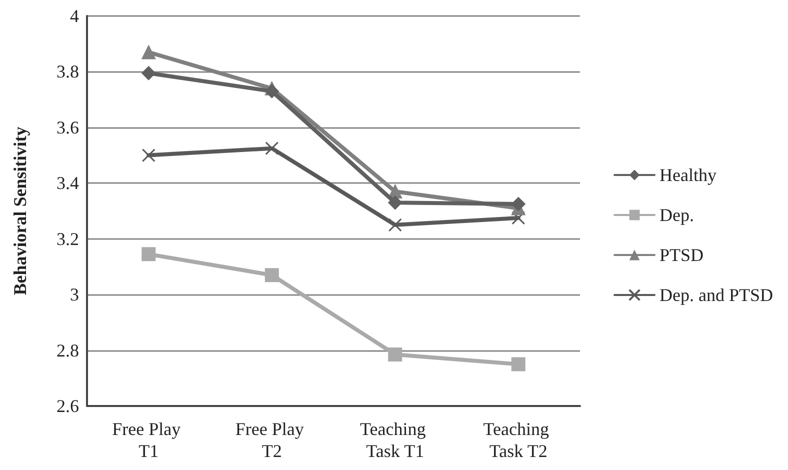  What do you see at coordinates (518, 440) in the screenshot?
I see `x-tick-label: Teaching Task T2` at bounding box center [518, 440].